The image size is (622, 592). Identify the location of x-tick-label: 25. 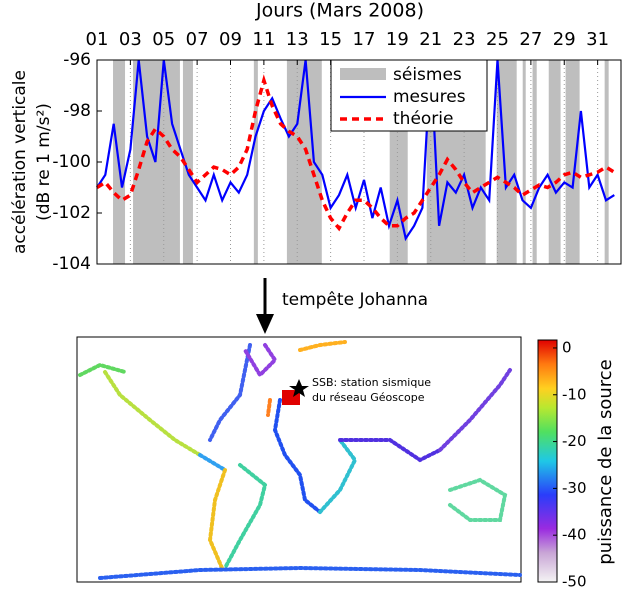
(497, 39).